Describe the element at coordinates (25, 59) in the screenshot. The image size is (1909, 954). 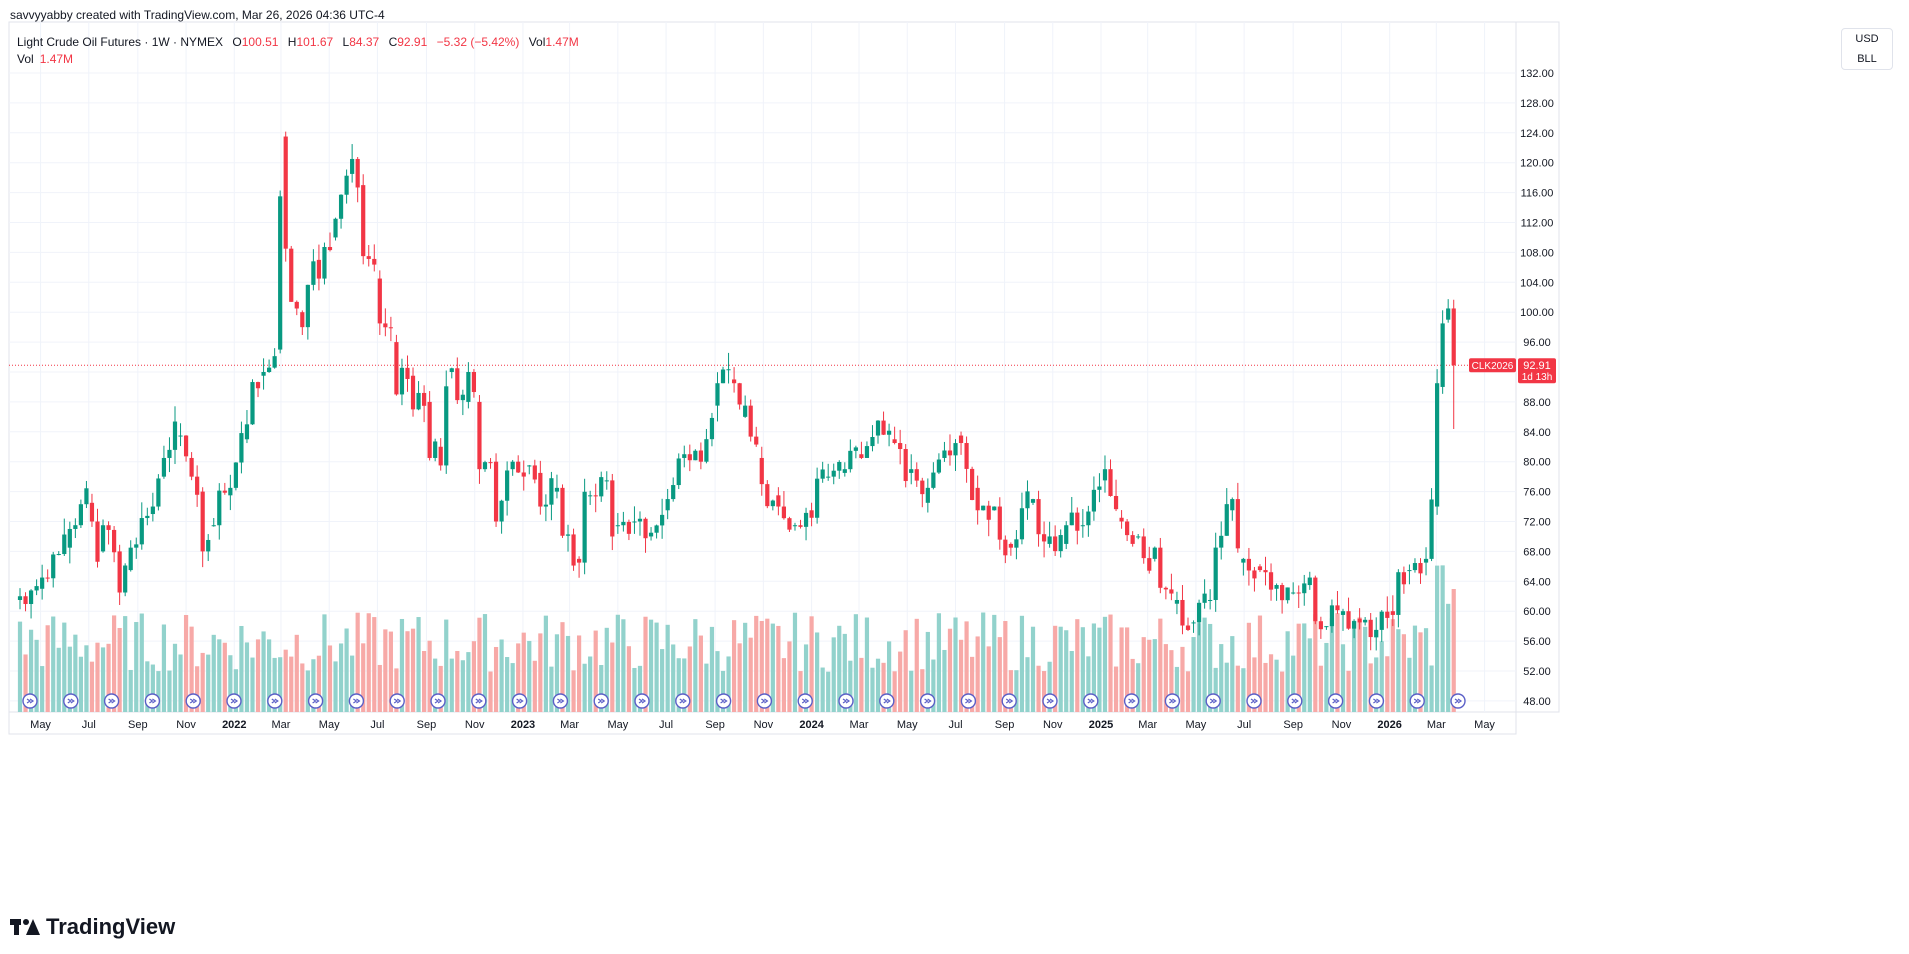
I see `volume-pane-label: Vol` at that location.